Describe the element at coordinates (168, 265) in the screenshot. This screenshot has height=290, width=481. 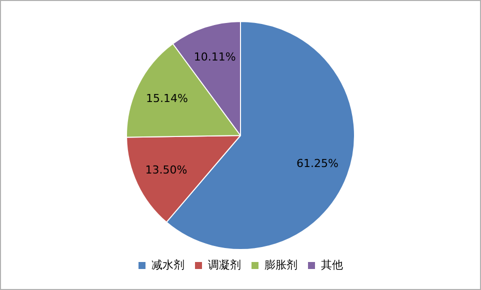
I see `legend-label: 减水剂` at that location.